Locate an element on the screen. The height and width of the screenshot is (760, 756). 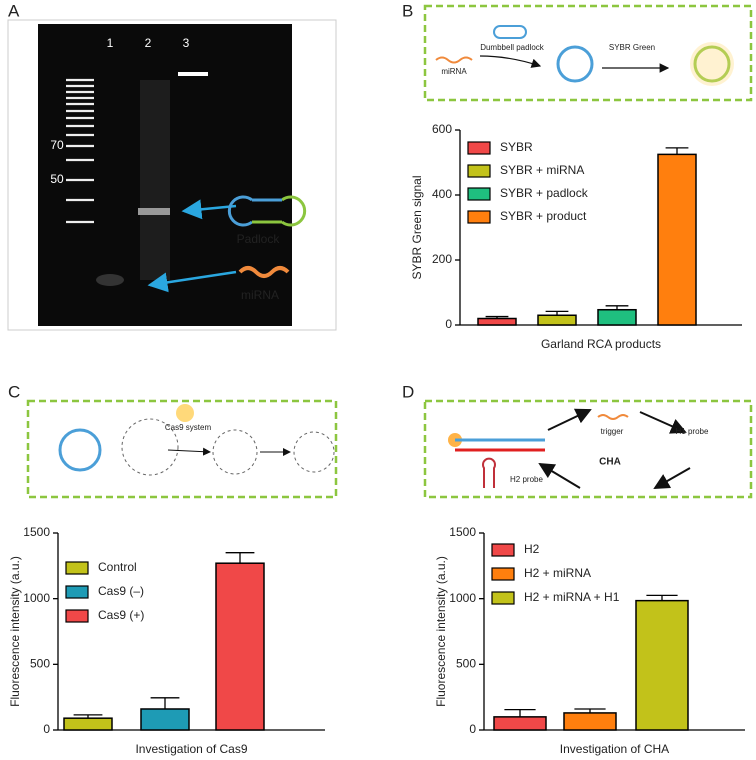
legend-label: SYBR is located at coordinates (516, 147).